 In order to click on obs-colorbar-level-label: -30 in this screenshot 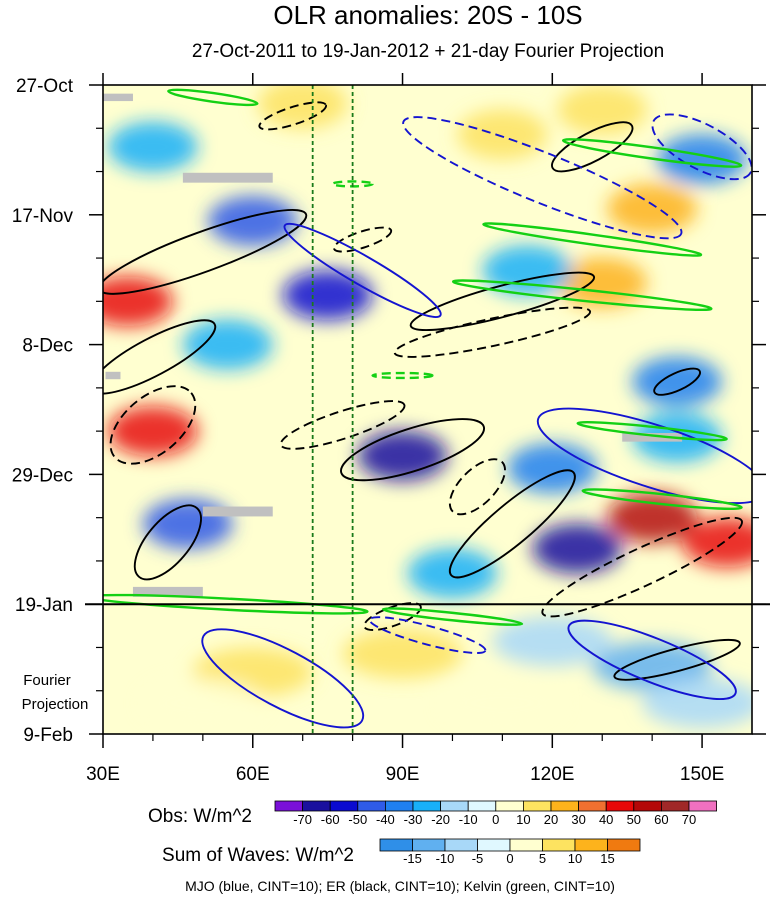, I will do `click(413, 819)`.